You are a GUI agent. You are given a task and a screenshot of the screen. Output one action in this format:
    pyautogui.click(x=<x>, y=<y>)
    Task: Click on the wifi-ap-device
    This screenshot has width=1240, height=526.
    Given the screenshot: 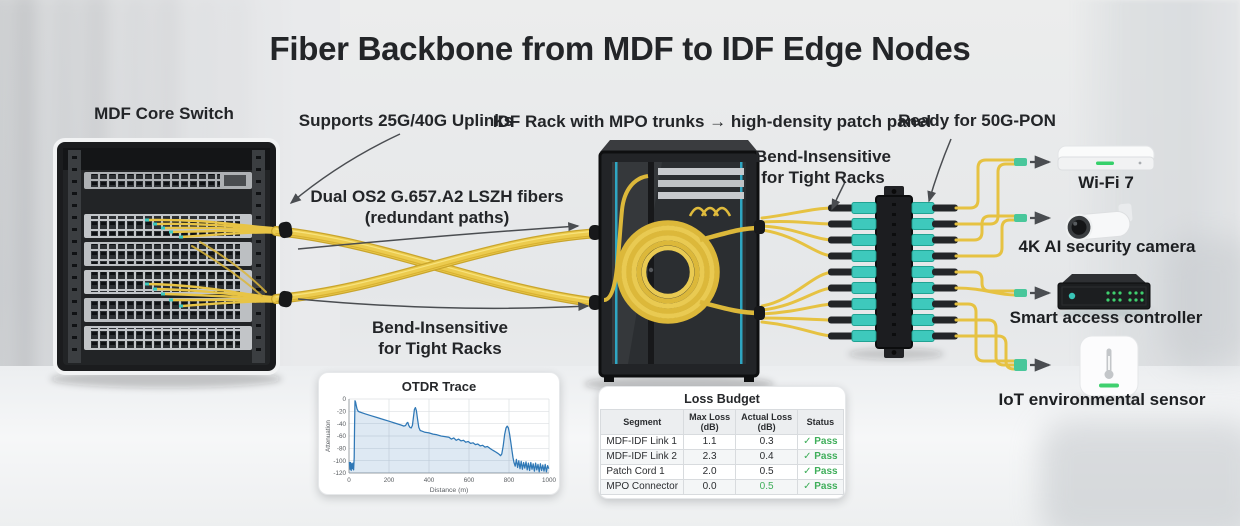 What is the action you would take?
    pyautogui.click(x=1106, y=158)
    